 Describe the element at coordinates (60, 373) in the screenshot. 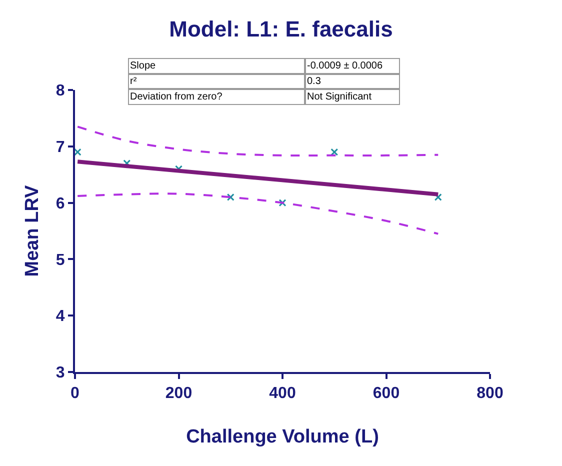

I see `y-tick-label: 3` at that location.